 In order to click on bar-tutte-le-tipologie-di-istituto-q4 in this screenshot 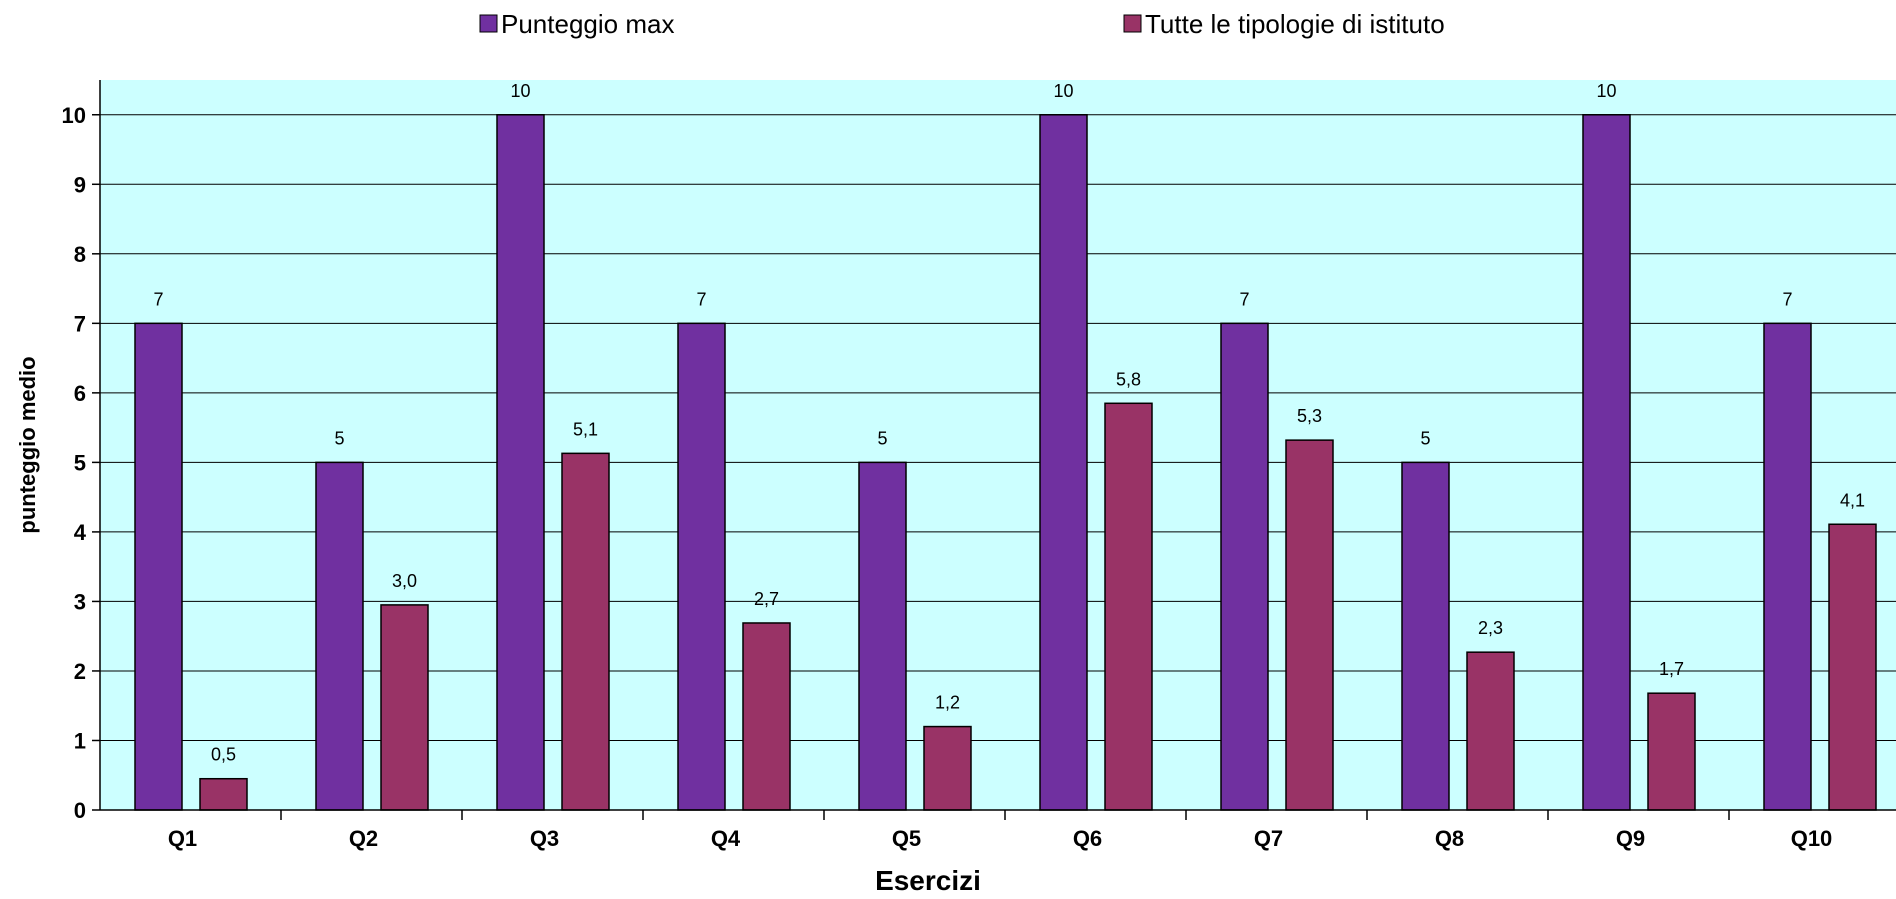, I will do `click(766, 716)`.